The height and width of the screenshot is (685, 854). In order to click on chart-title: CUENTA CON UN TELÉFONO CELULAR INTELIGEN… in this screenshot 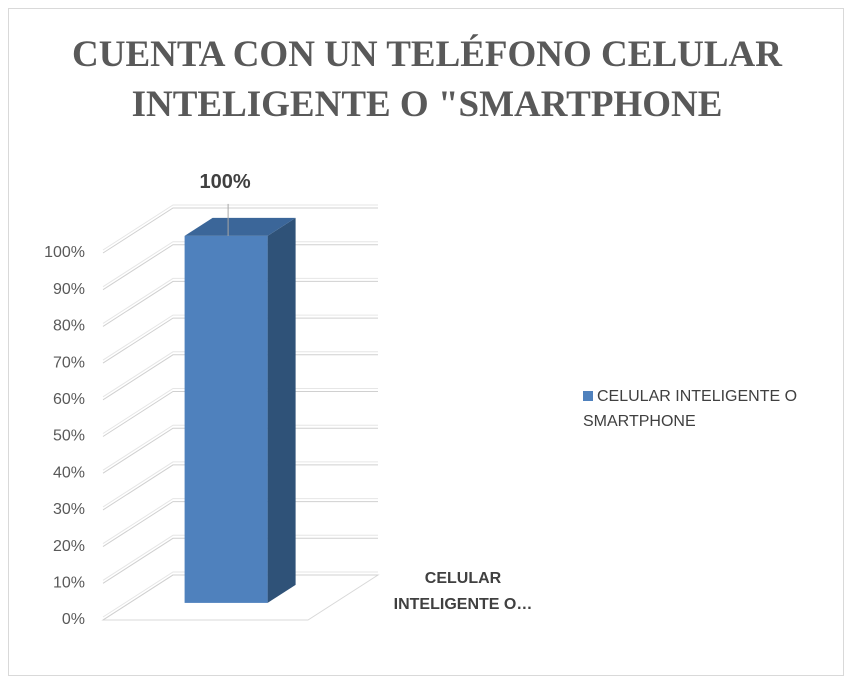, I will do `click(427, 79)`.